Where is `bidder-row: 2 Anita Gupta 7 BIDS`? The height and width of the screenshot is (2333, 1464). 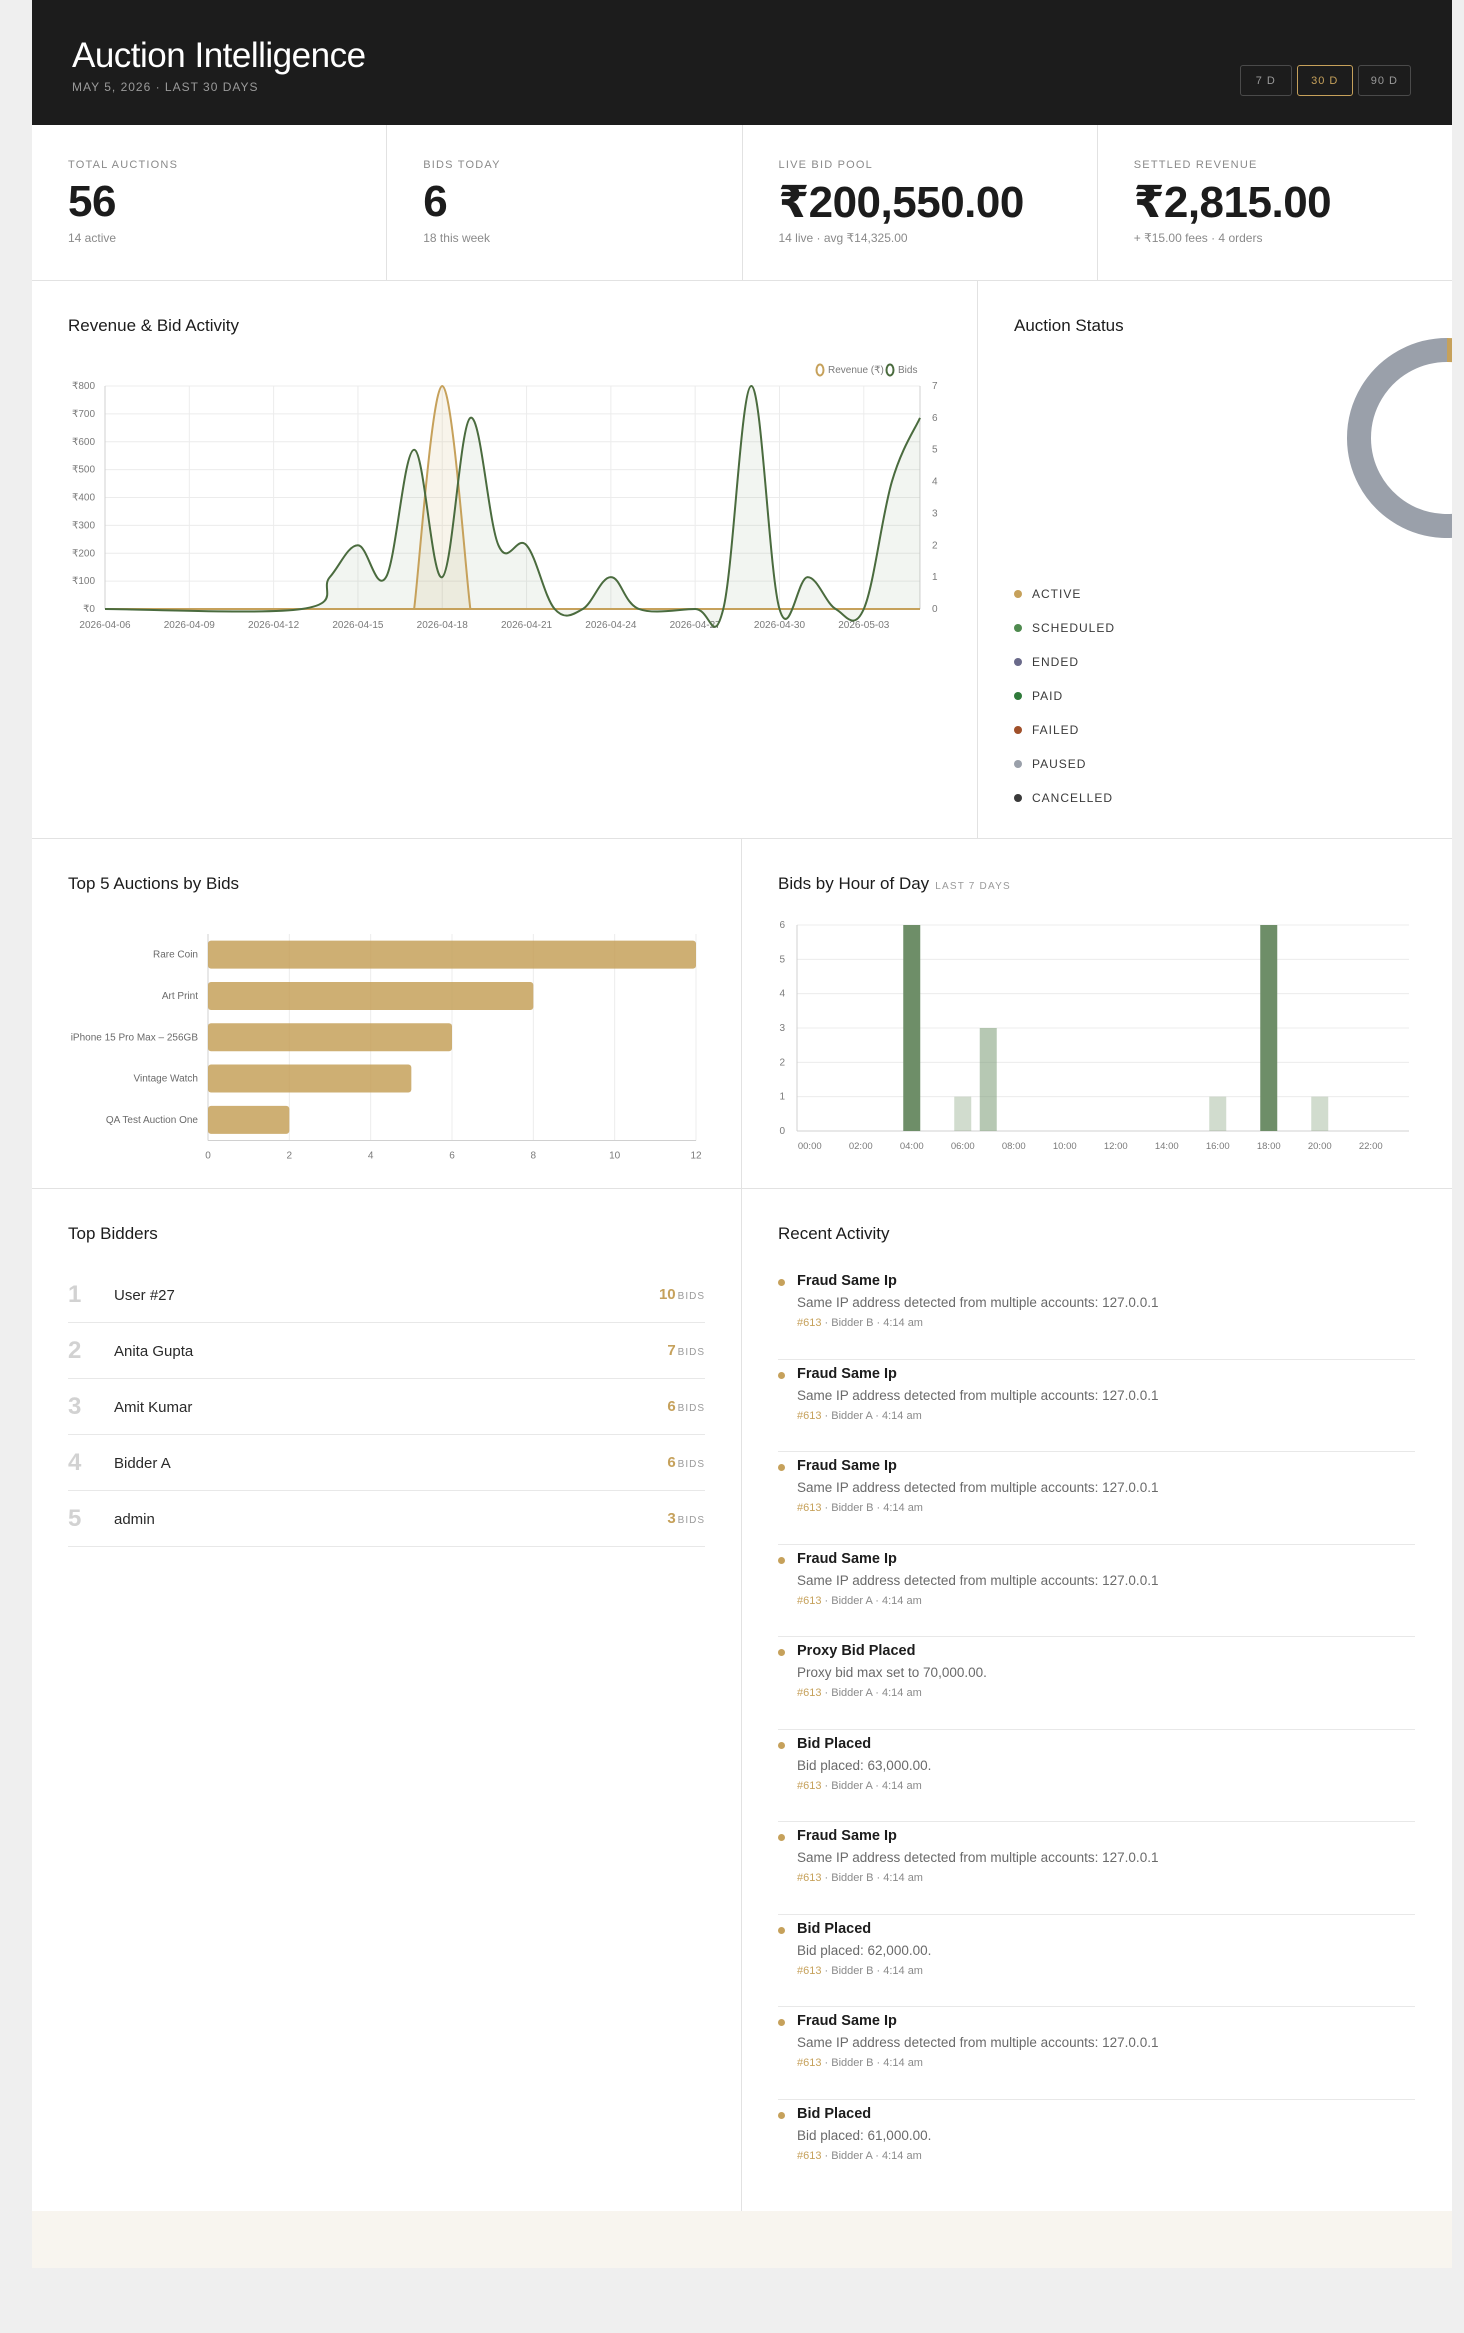 bidder-row: 2 Anita Gupta 7 BIDS is located at coordinates (386, 1351).